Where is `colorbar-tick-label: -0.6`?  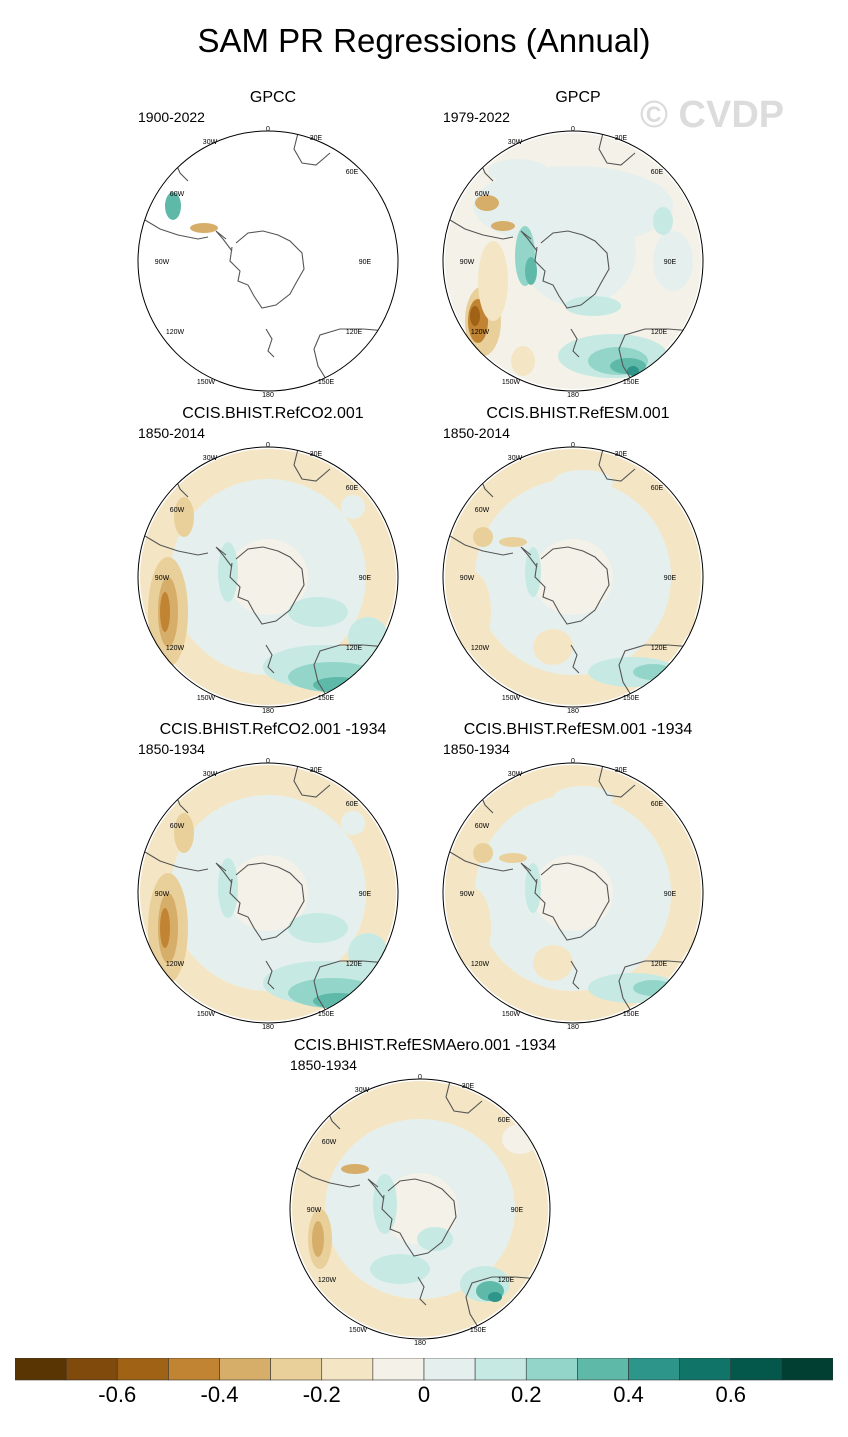
colorbar-tick-label: -0.6 is located at coordinates (117, 1394).